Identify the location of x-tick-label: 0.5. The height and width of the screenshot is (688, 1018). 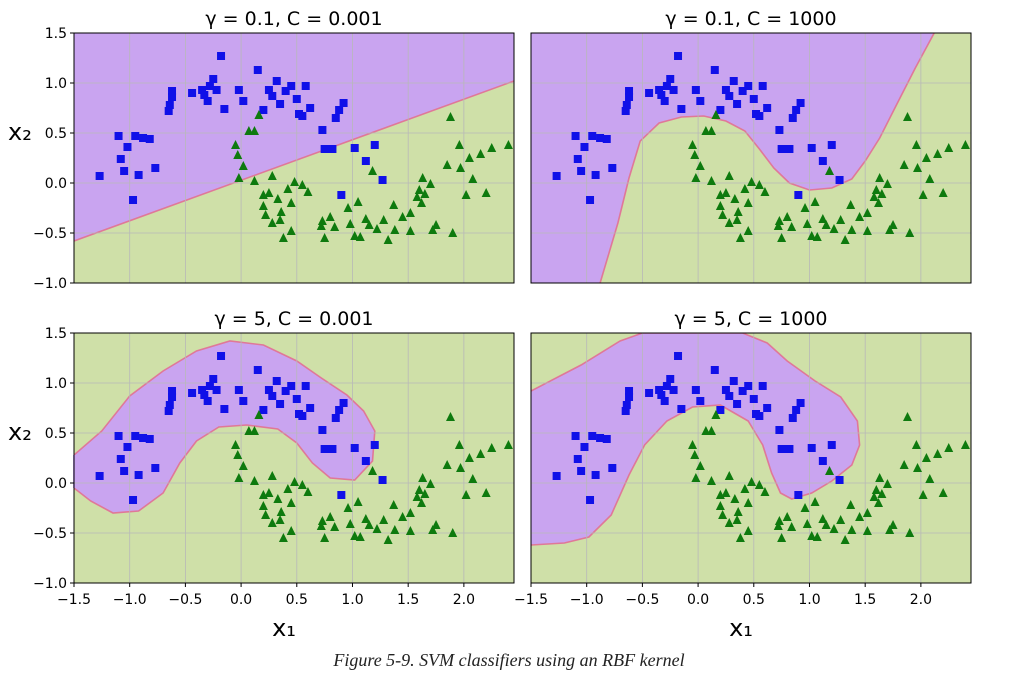
(297, 600).